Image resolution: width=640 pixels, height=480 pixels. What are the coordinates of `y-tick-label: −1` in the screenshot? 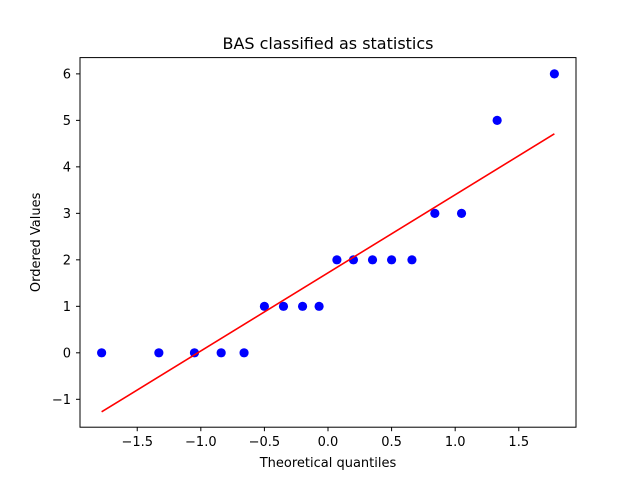 It's located at (61, 400).